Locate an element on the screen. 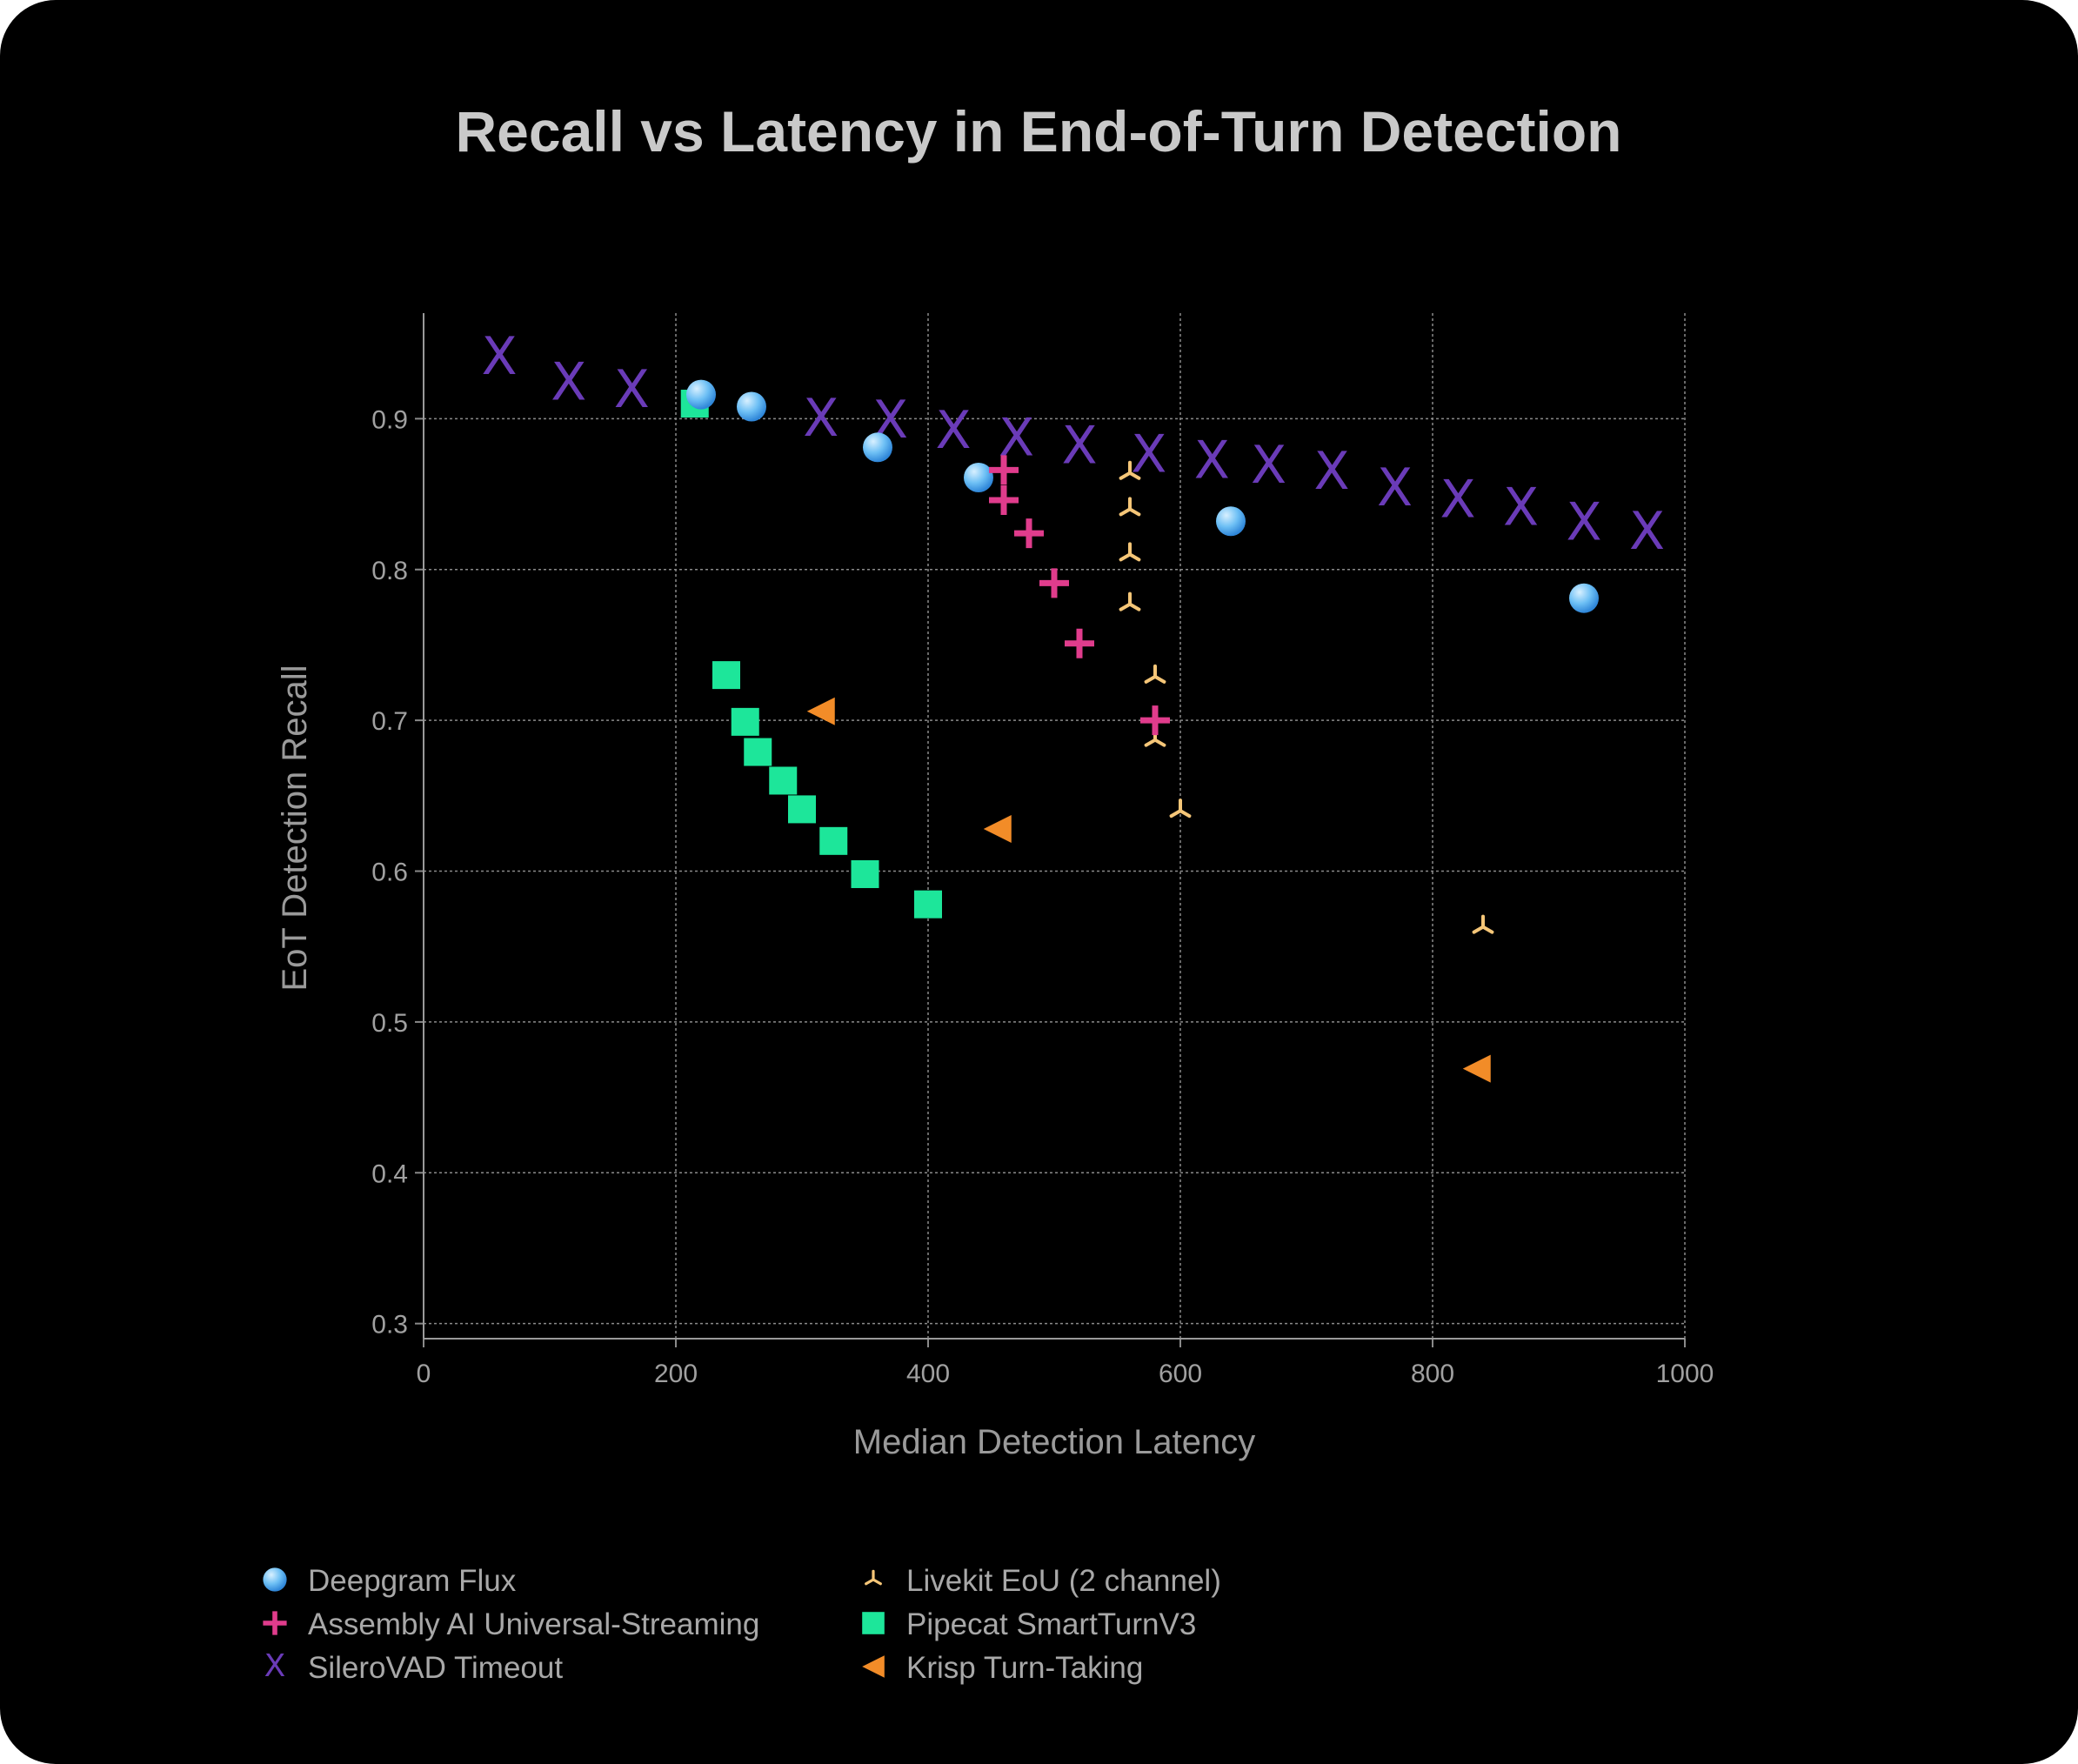 Image resolution: width=2078 pixels, height=1764 pixels. legend-marker-pipecat-smartturnv3 is located at coordinates (873, 1623).